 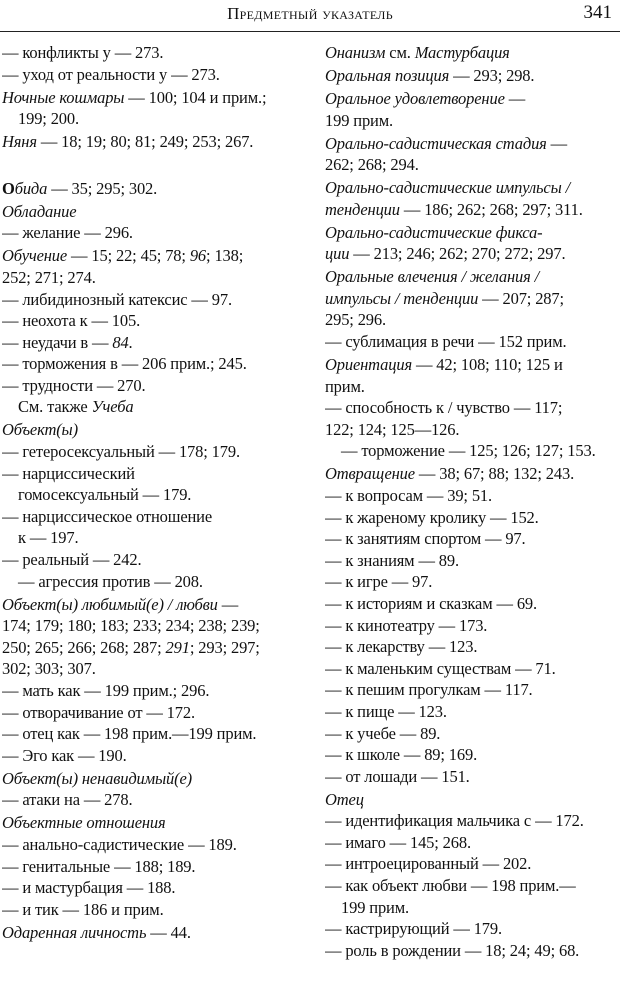 I want to click on index-entry: Обида — 35; 295; 302., so click(x=154, y=189).